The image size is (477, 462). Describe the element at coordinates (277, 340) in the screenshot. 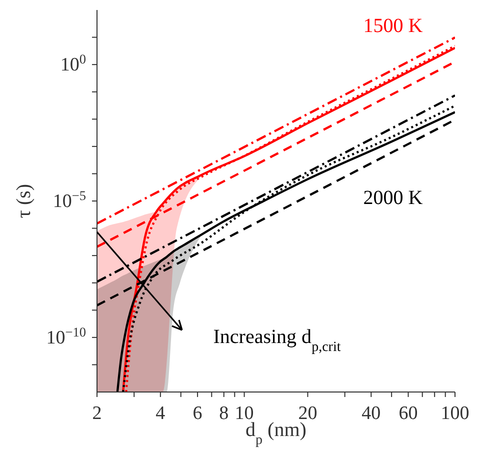

I see `annotation: Increasing d$_{p,crit}$` at that location.